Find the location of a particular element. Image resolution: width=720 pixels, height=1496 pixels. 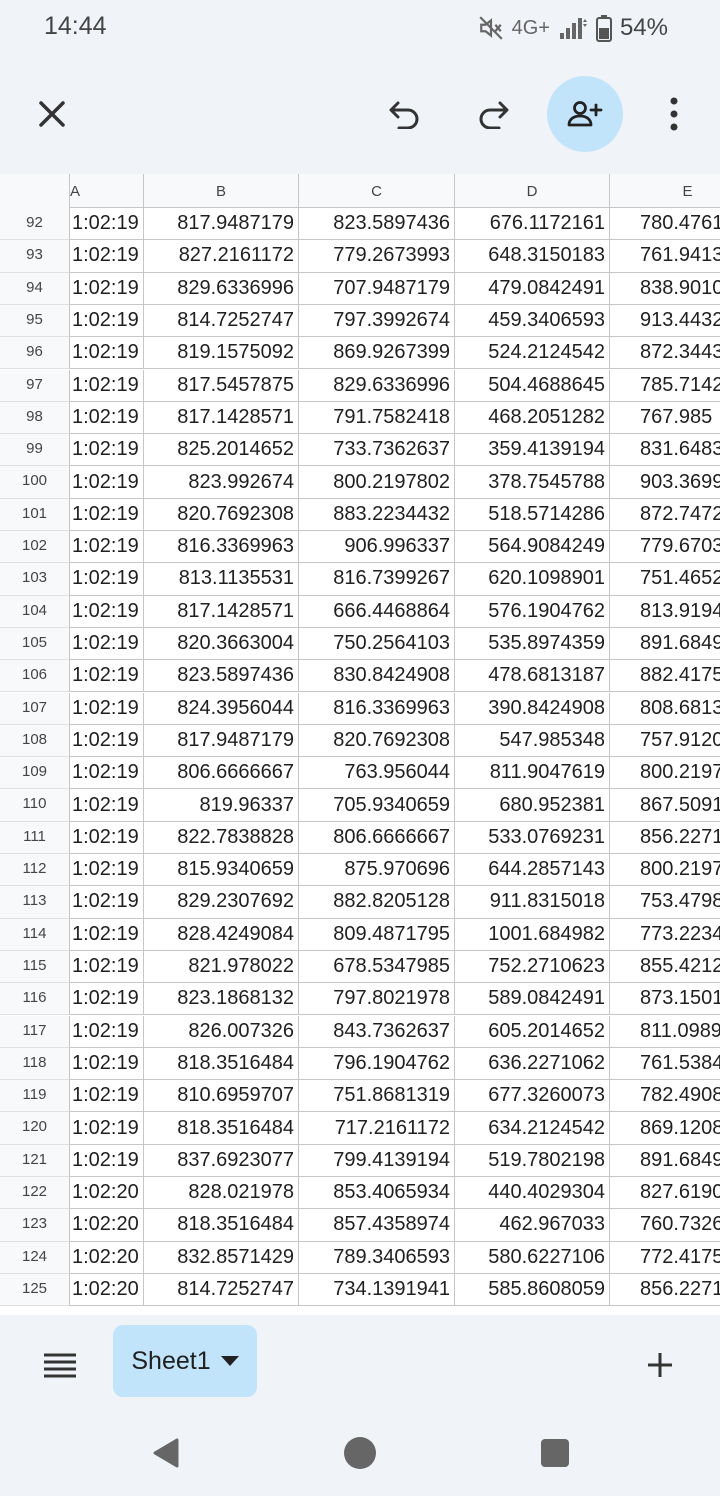

cell-e: 811.0989 is located at coordinates (665, 1032).